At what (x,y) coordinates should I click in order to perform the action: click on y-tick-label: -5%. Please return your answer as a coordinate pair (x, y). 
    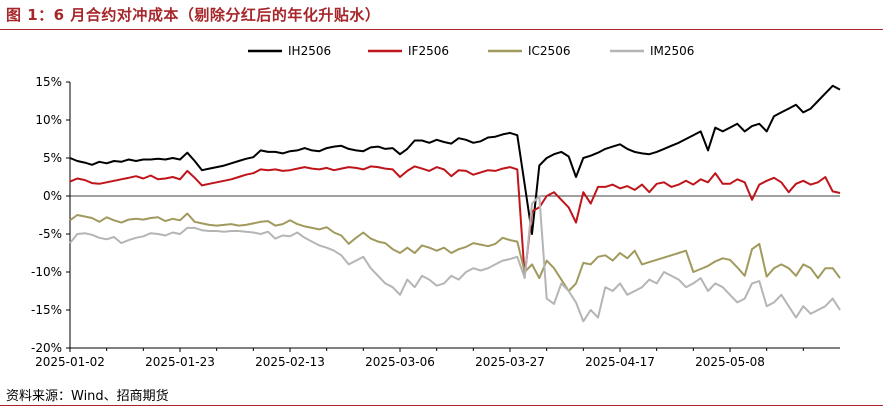
    Looking at the image, I should click on (50, 234).